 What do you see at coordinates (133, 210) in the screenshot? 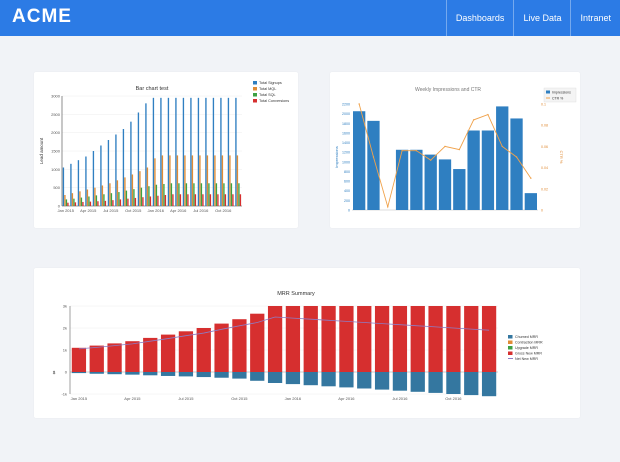
I see `x-tick-label: Oct 2015` at bounding box center [133, 210].